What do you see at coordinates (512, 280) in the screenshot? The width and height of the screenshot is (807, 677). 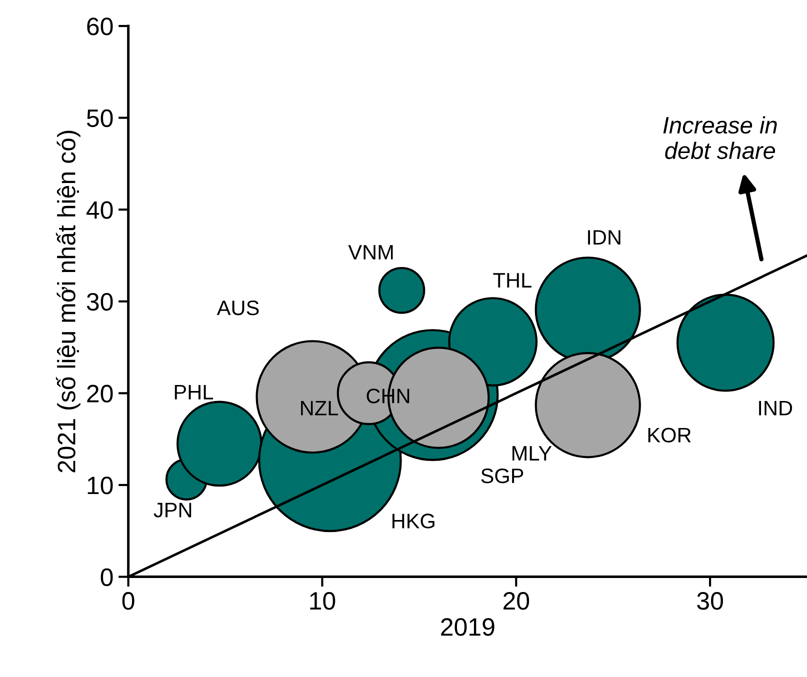 I see `annotation: THL` at bounding box center [512, 280].